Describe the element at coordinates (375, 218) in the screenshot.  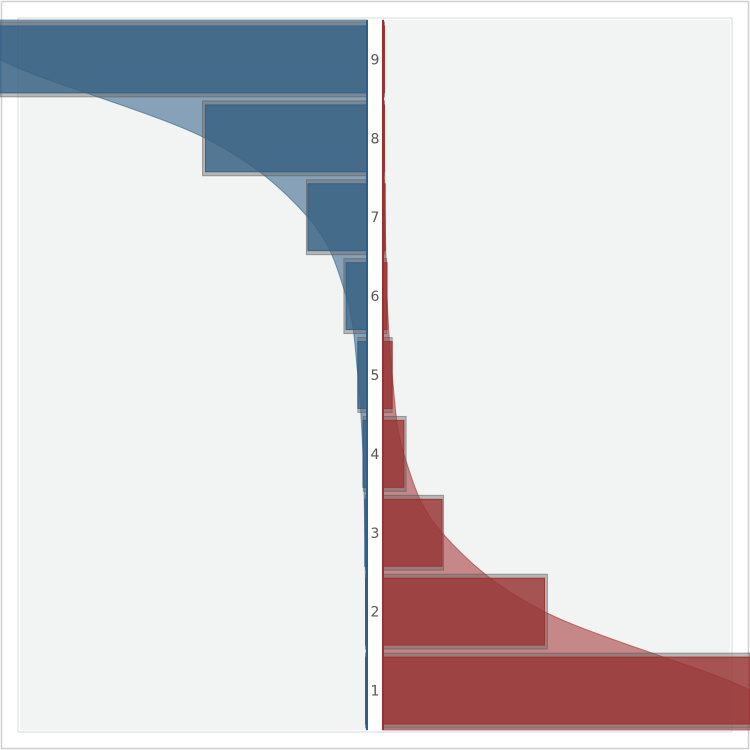
I see `category-label-7: 7` at that location.